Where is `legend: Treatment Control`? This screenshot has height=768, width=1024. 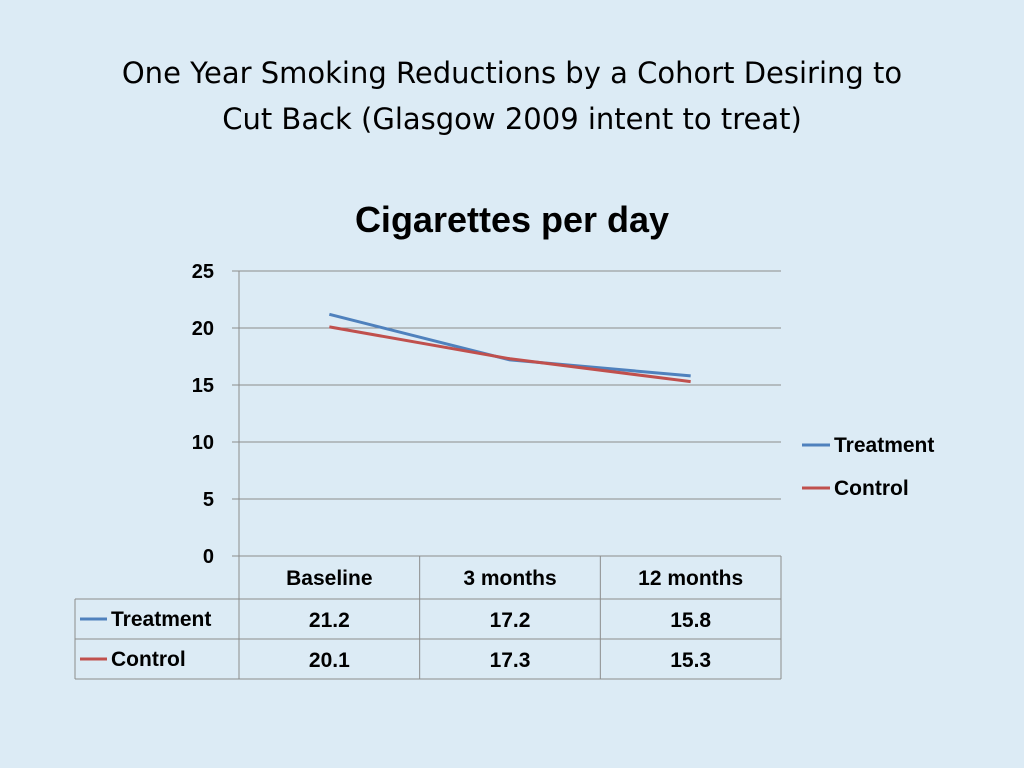 legend: Treatment Control is located at coordinates (868, 467).